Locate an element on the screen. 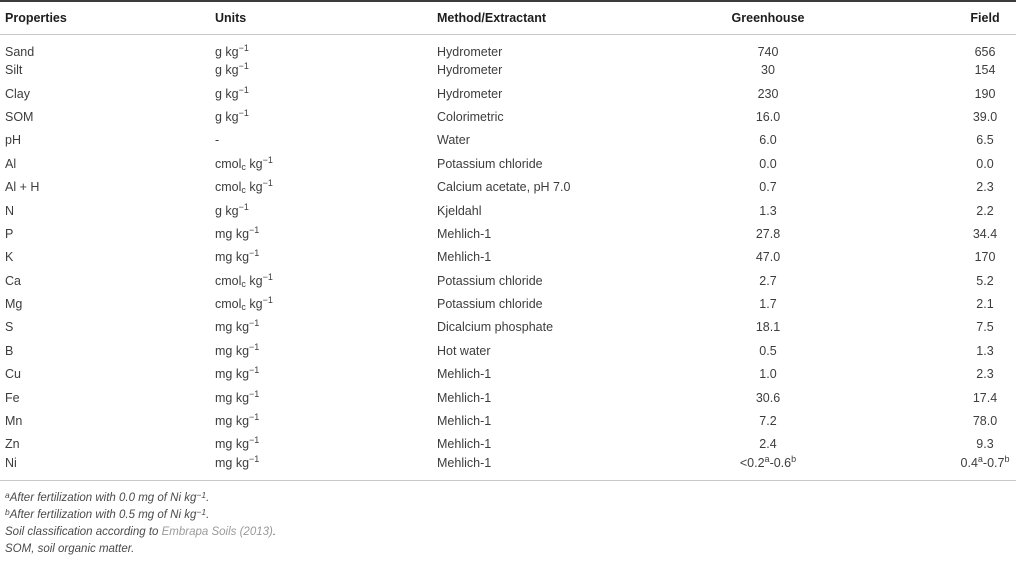 This screenshot has width=1016, height=587. cell-property: Ca is located at coordinates (13, 280).